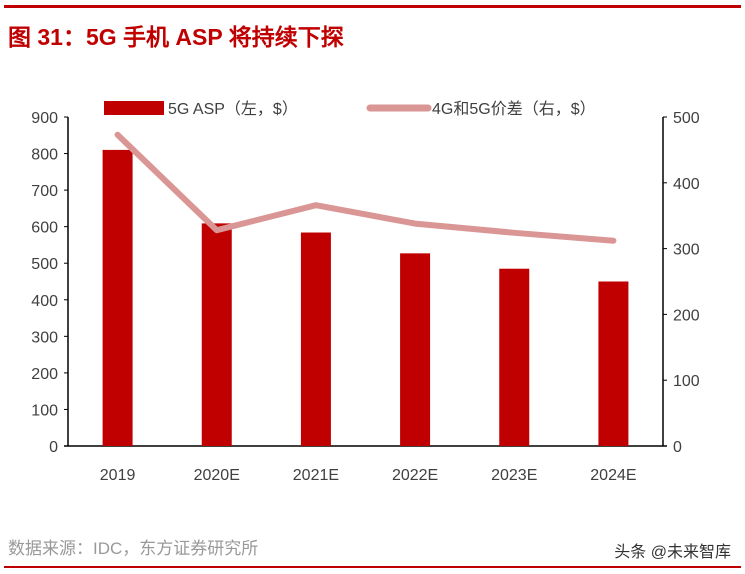 The image size is (745, 574). What do you see at coordinates (514, 357) in the screenshot?
I see `bar-2023E` at bounding box center [514, 357].